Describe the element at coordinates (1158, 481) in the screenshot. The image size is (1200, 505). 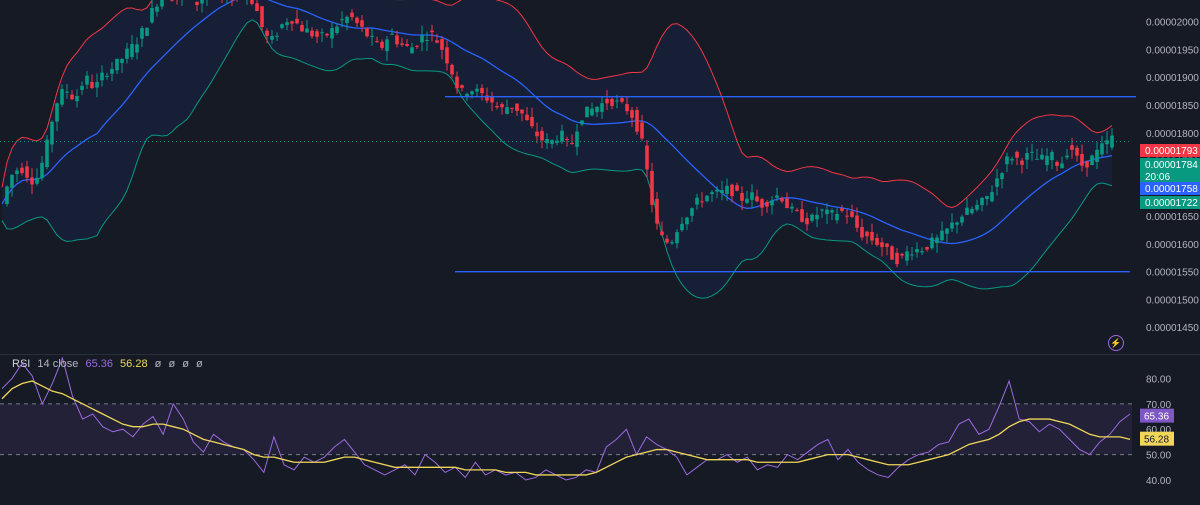
I see `rsi-tick-label: 40.00` at that location.